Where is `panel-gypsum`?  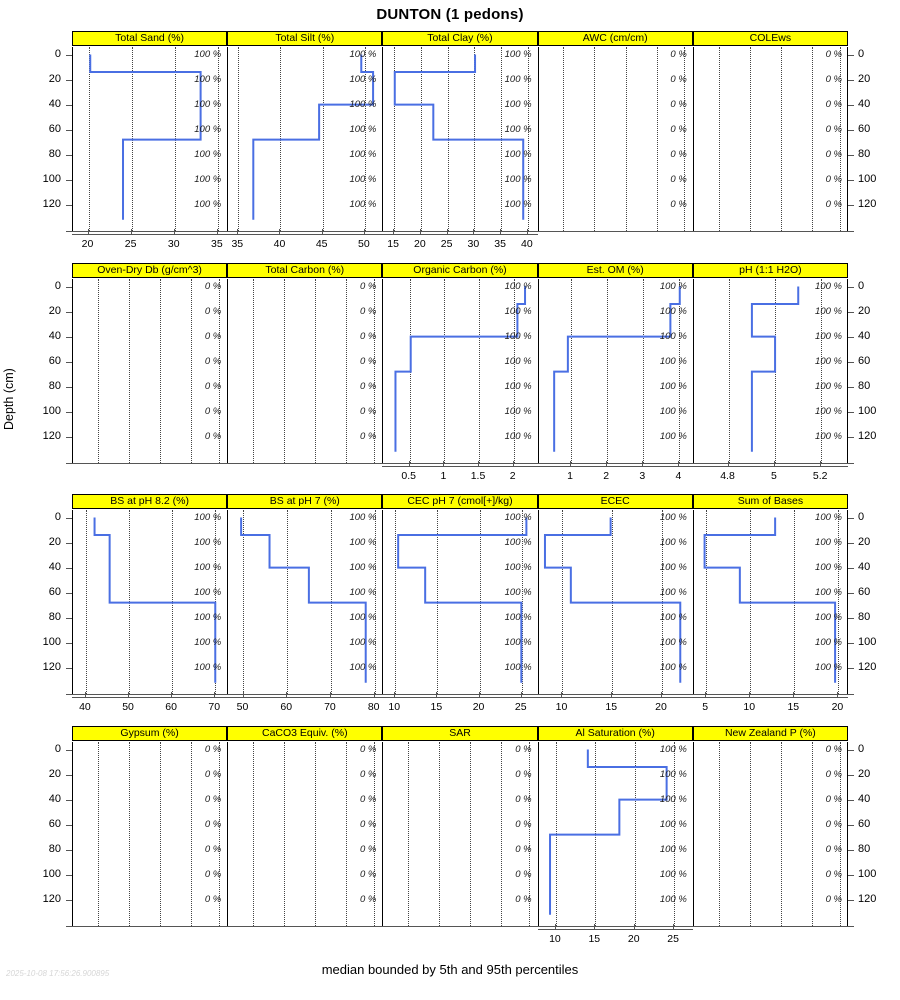 panel-gypsum is located at coordinates (150, 834).